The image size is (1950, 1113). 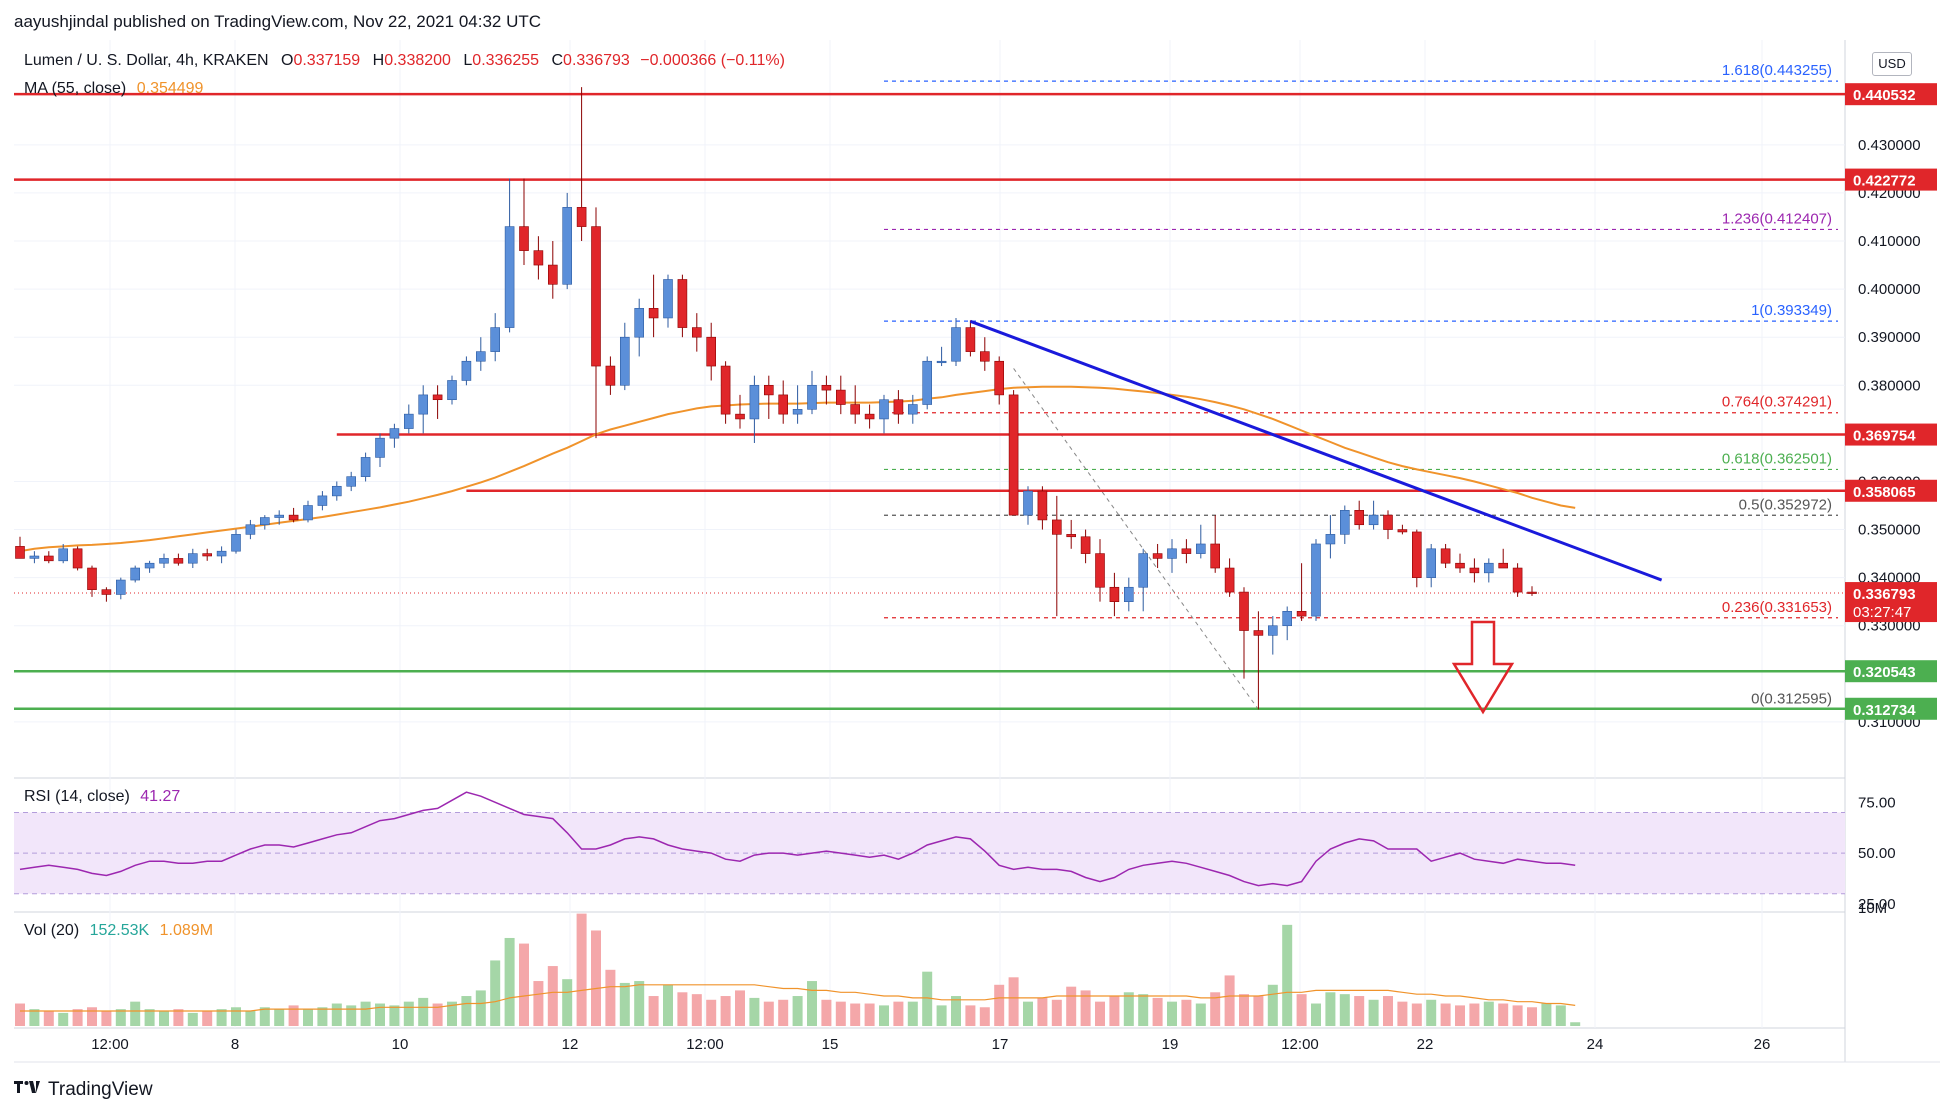 I want to click on y-tick-label: 0.410000, so click(x=1889, y=241).